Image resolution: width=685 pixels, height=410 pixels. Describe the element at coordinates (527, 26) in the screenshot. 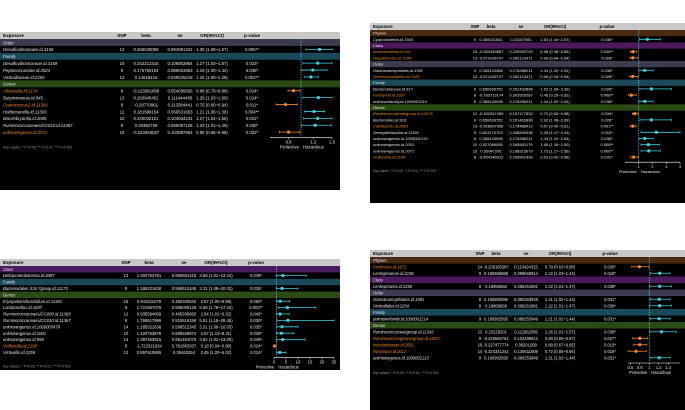

I see `table-header-bar` at that location.